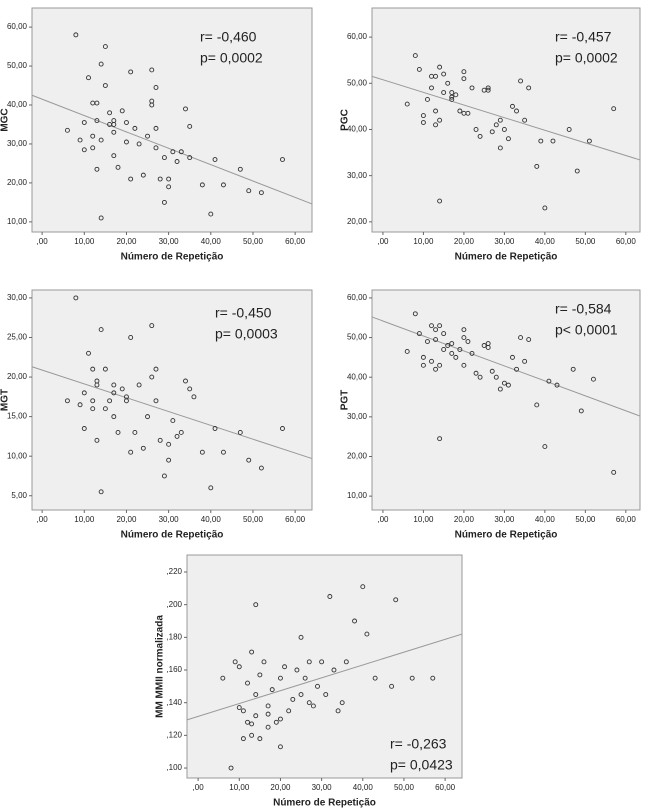 Image resolution: width=646 pixels, height=810 pixels. Describe the element at coordinates (174, 636) in the screenshot. I see `y-tick-label: ,180` at that location.